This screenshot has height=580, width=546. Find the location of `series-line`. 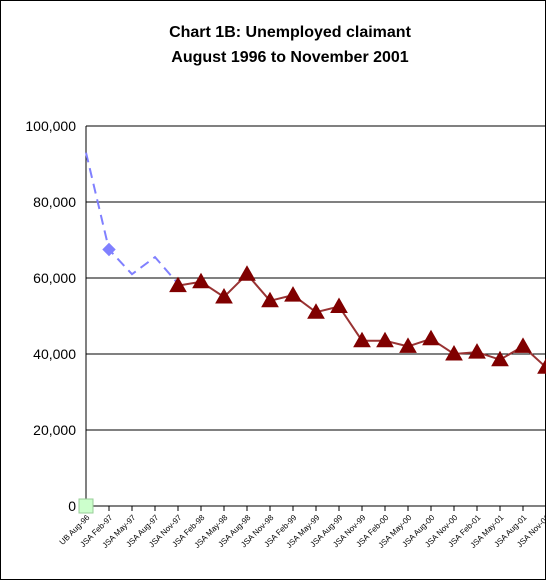

series-line is located at coordinates (132, 218).